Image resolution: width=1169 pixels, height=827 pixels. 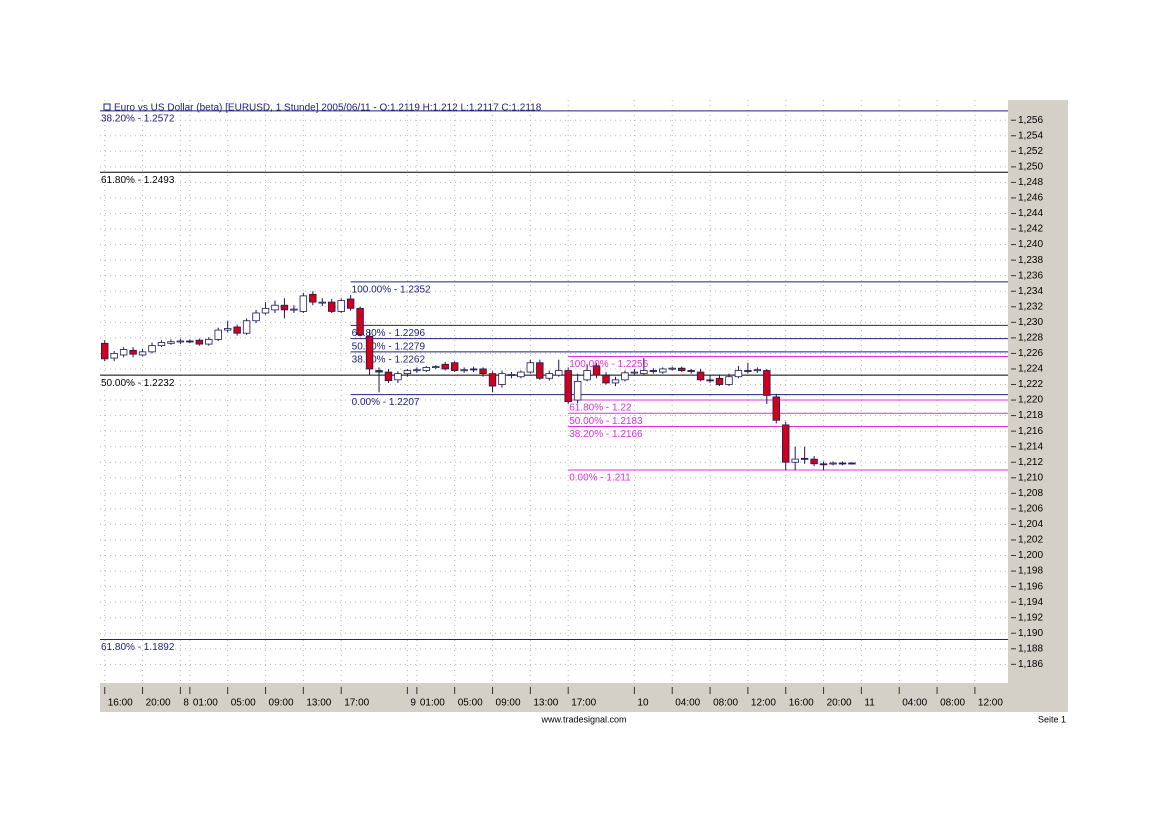 What do you see at coordinates (1030, 493) in the screenshot?
I see `y-tick-label: 1,208` at bounding box center [1030, 493].